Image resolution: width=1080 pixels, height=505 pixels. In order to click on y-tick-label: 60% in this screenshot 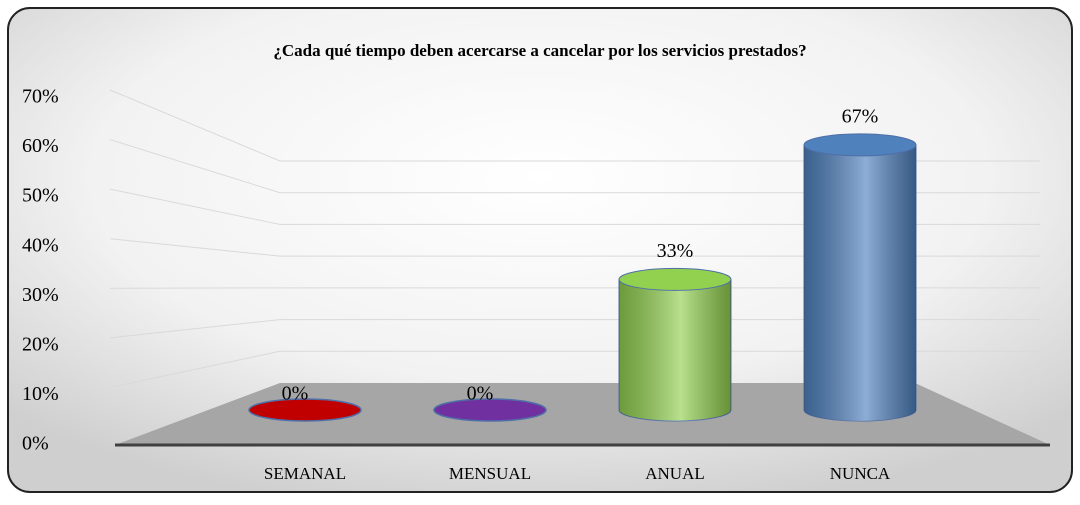, I will do `click(40, 146)`.